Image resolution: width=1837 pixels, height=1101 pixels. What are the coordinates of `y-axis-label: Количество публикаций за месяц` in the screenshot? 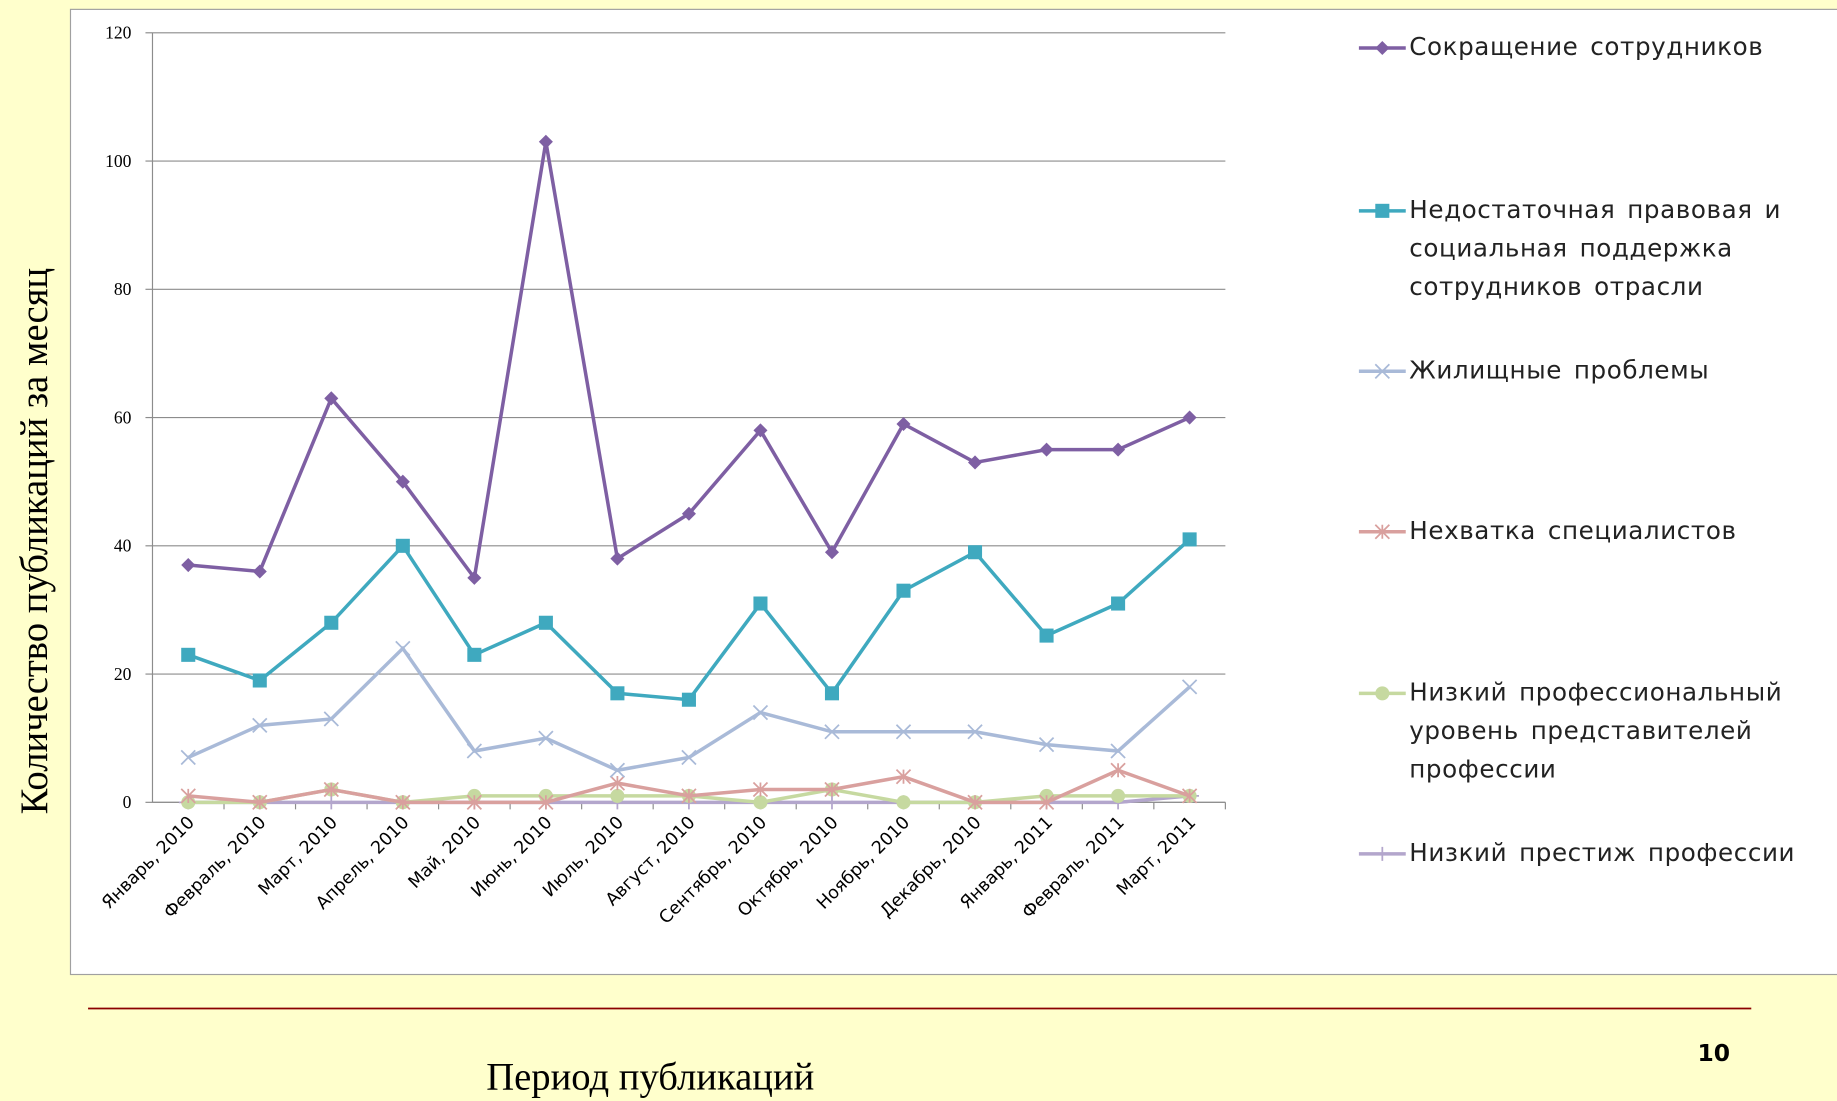 It's located at (35, 541).